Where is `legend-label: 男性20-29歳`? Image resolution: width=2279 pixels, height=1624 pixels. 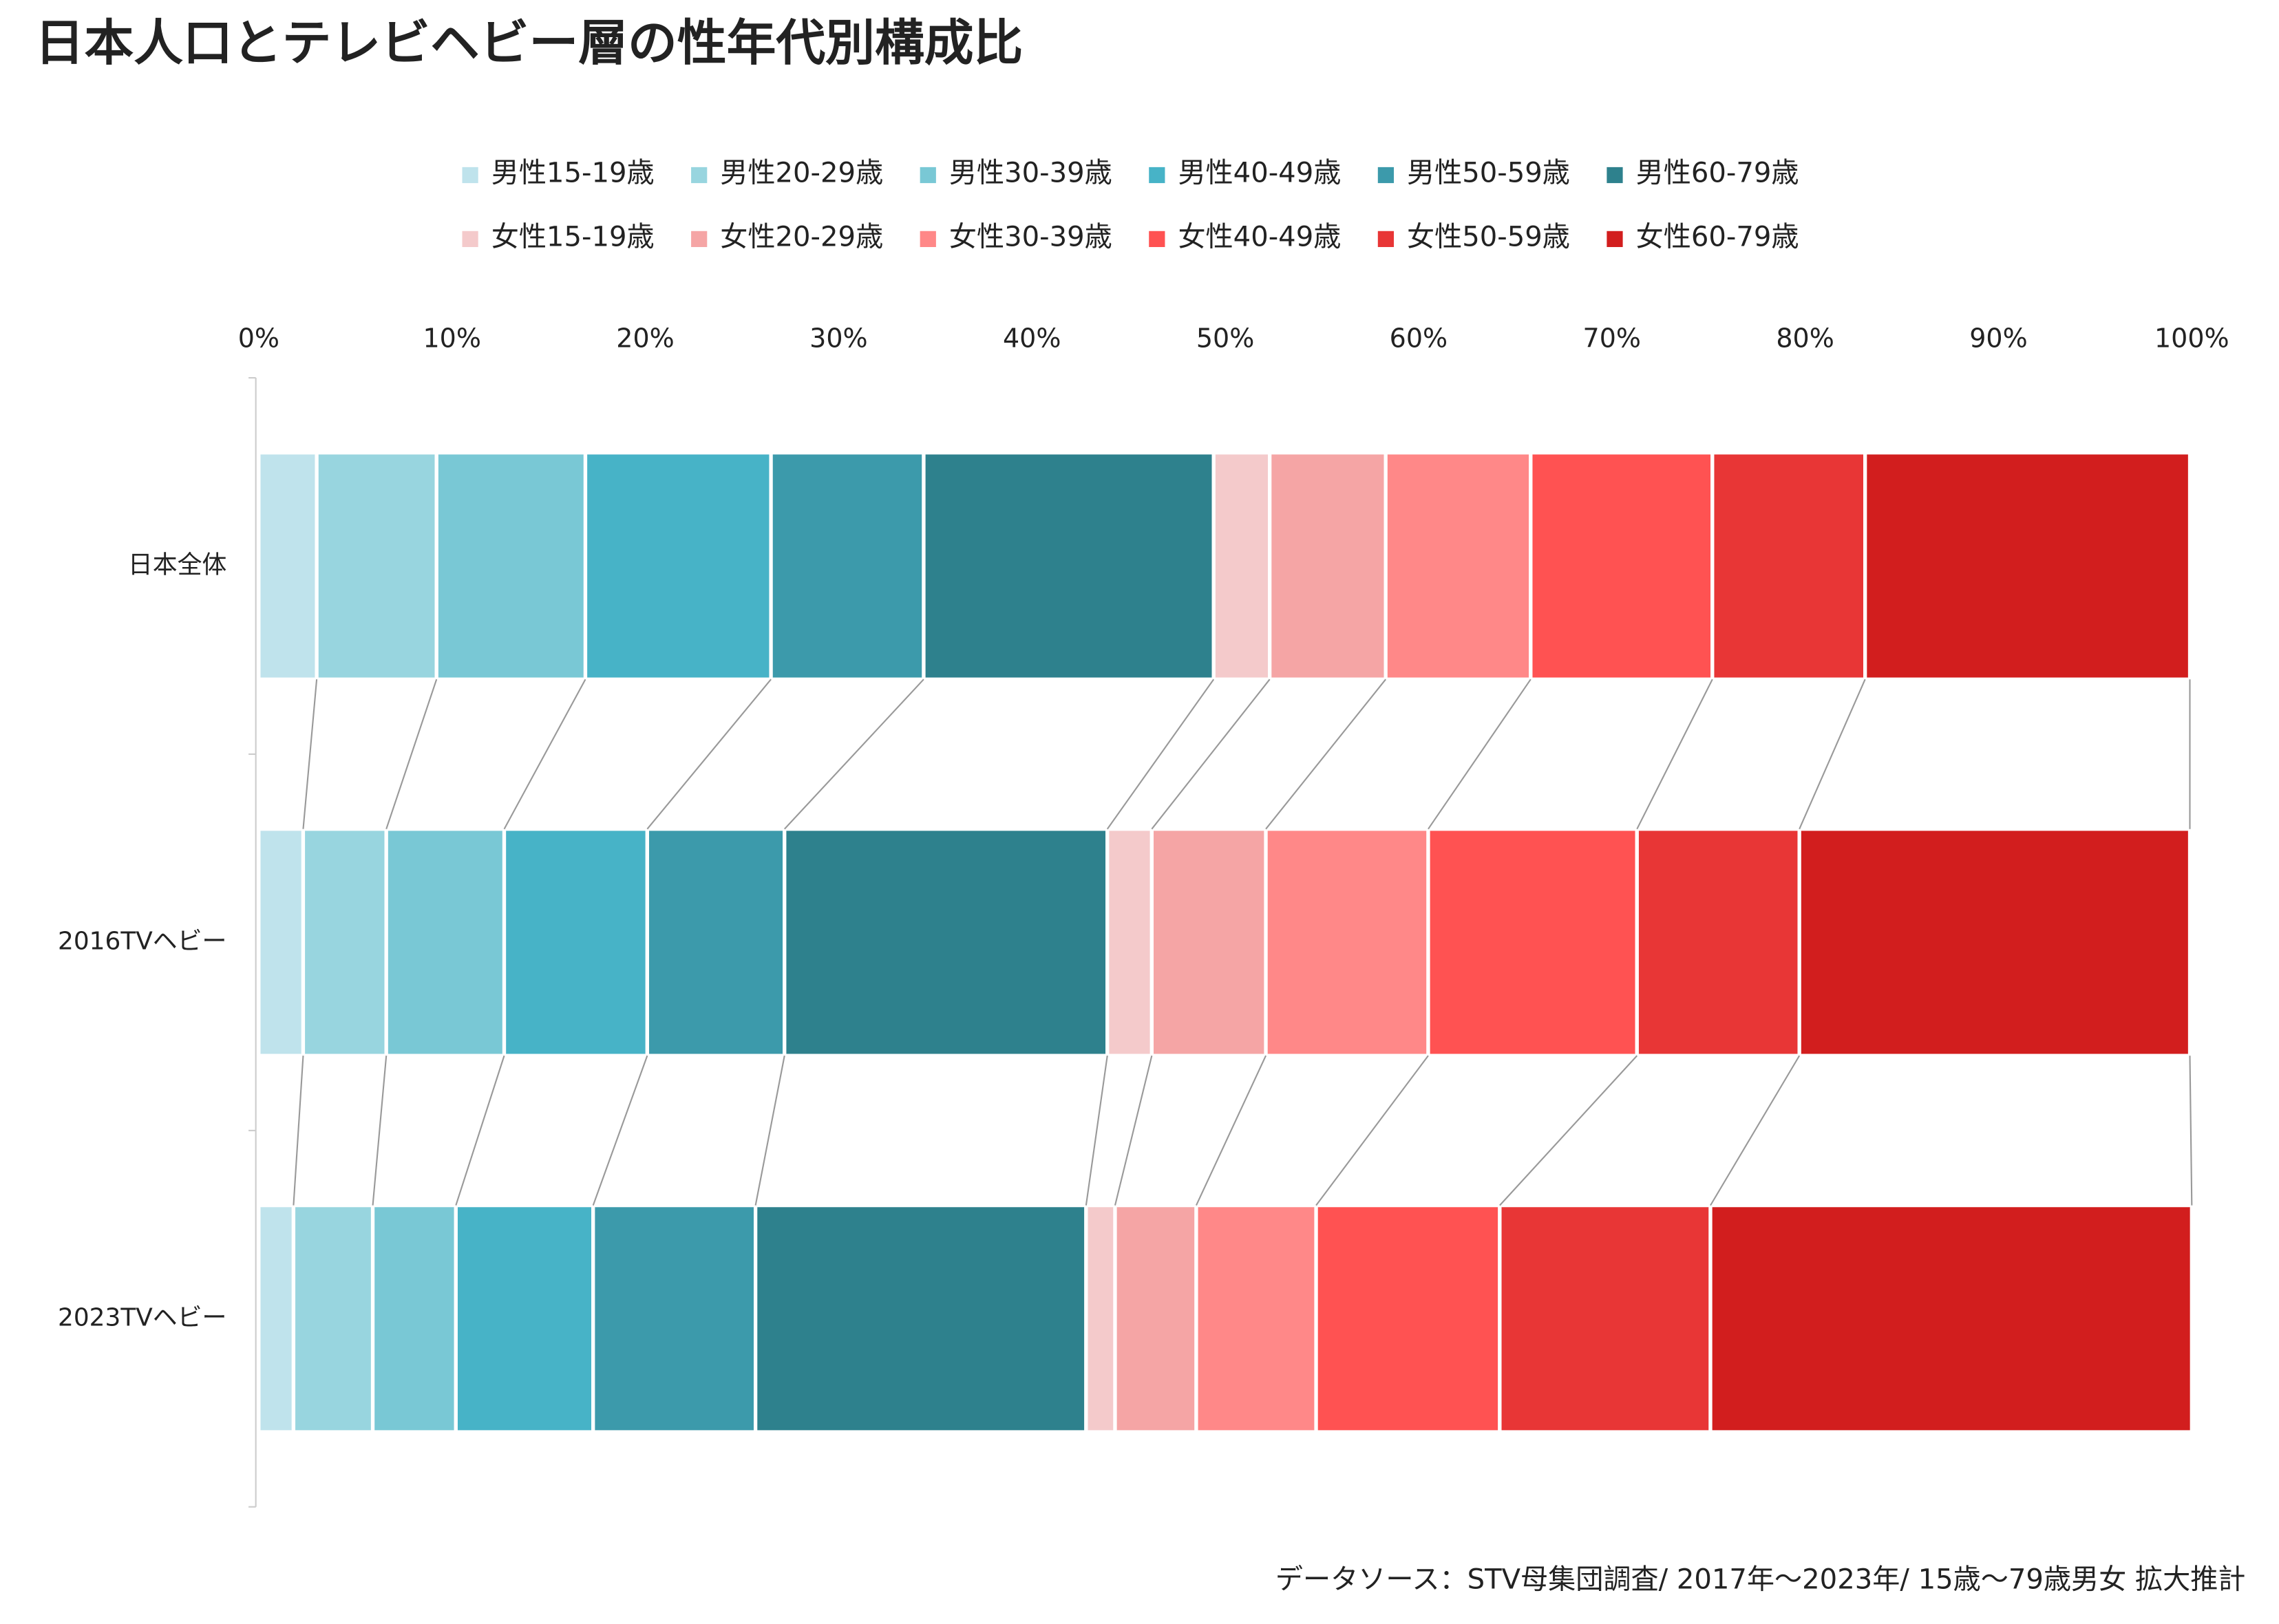
legend-label: 男性20-29歳 is located at coordinates (801, 173).